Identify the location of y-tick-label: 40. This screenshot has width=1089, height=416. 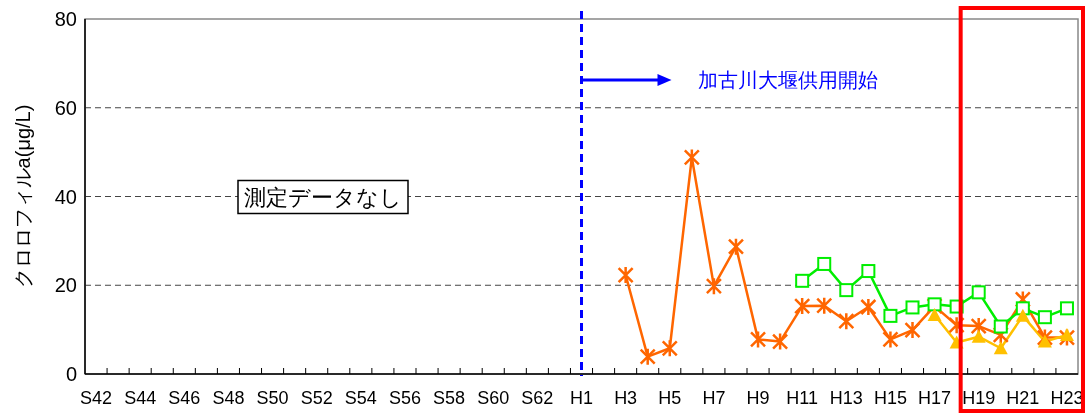
(65, 196).